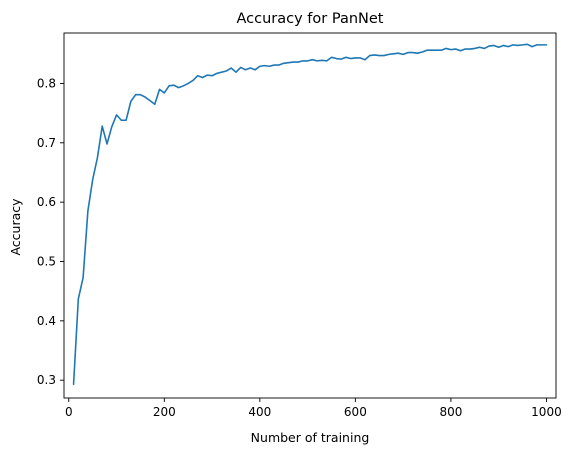  I want to click on y-tick-label: 0.8, so click(46, 83).